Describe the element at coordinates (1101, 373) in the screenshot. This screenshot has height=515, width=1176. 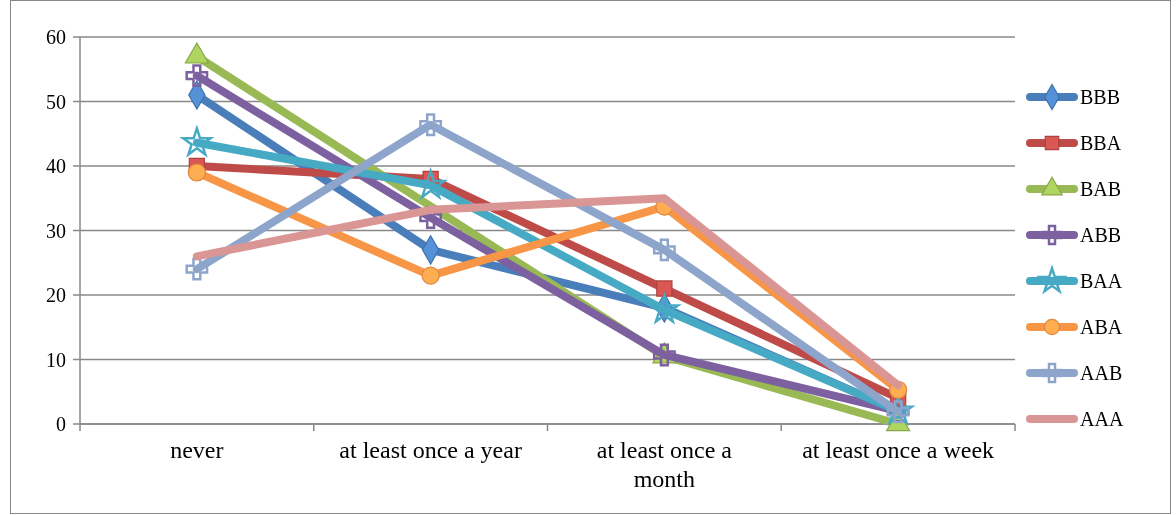
I see `legend-label: AAB` at that location.